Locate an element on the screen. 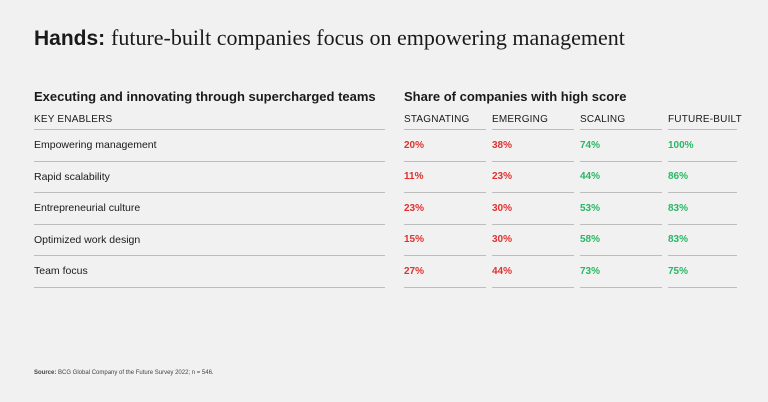 This screenshot has width=768, height=402. column-header-stagnating: STAGNATING is located at coordinates (437, 119).